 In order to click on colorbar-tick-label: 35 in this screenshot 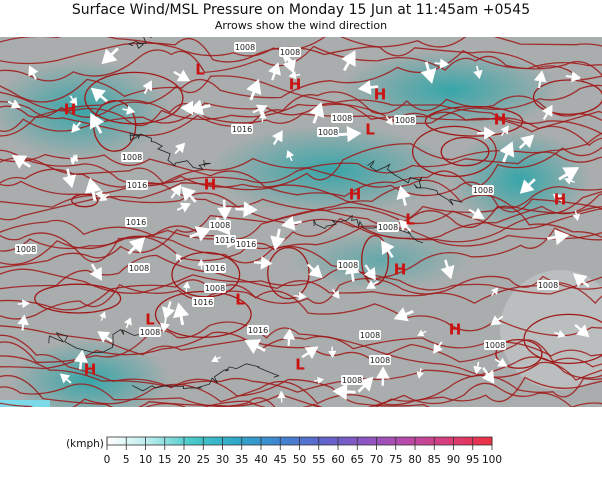, I will do `click(241, 460)`.